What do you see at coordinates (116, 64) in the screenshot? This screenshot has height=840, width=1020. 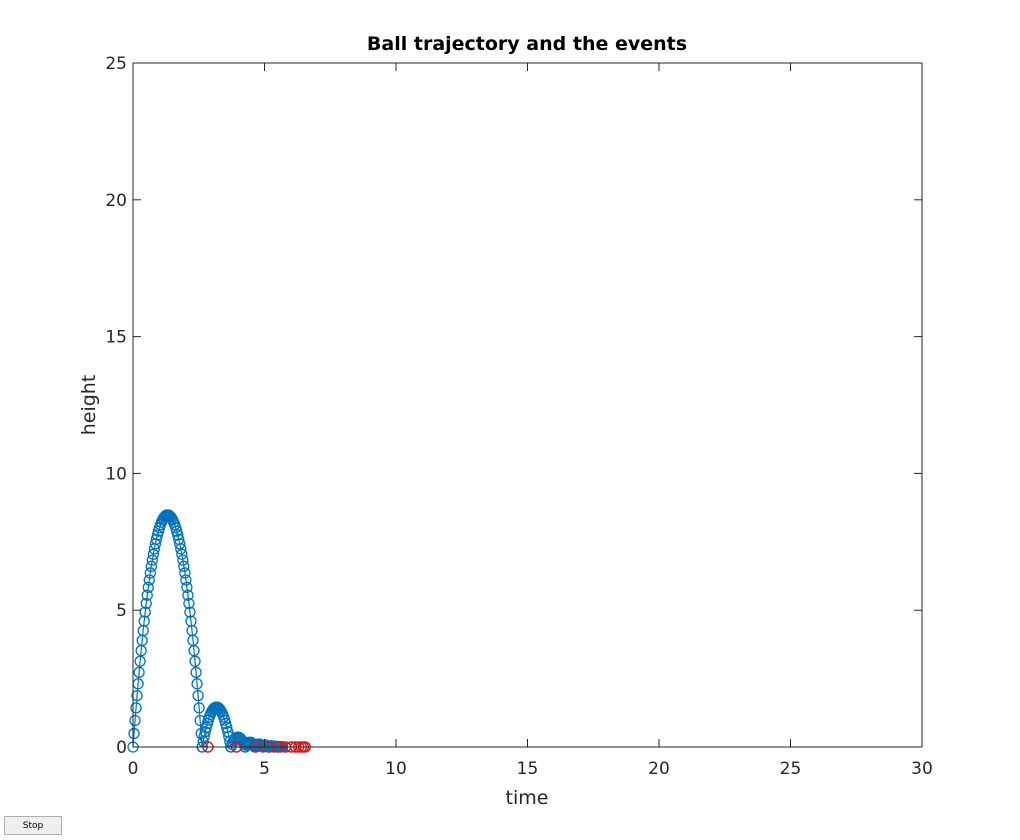 I see `y-tick-label: 25` at bounding box center [116, 64].